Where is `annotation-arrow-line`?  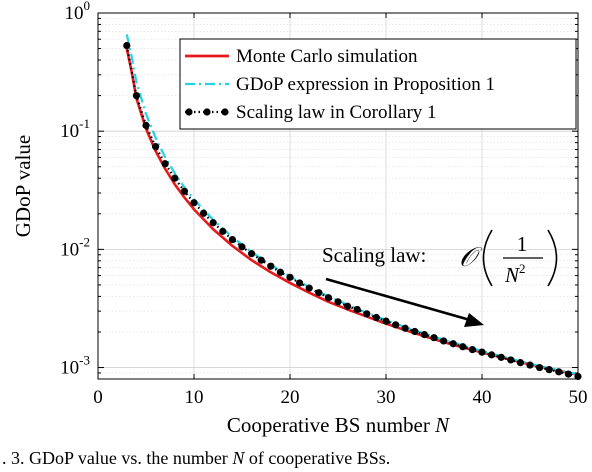
annotation-arrow-line is located at coordinates (398, 299).